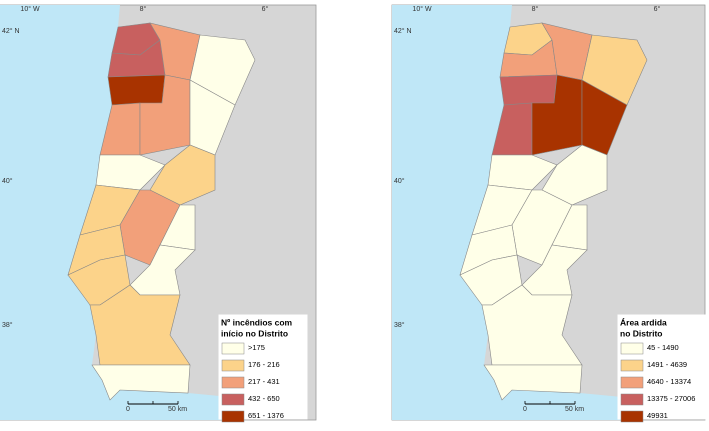 The height and width of the screenshot is (431, 709). Describe the element at coordinates (254, 333) in the screenshot. I see `legend-title: início no Distrito` at that location.